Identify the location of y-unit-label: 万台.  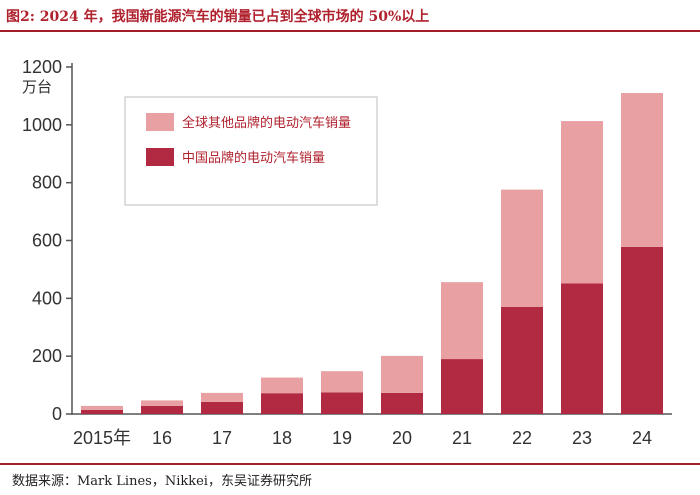
(37, 87).